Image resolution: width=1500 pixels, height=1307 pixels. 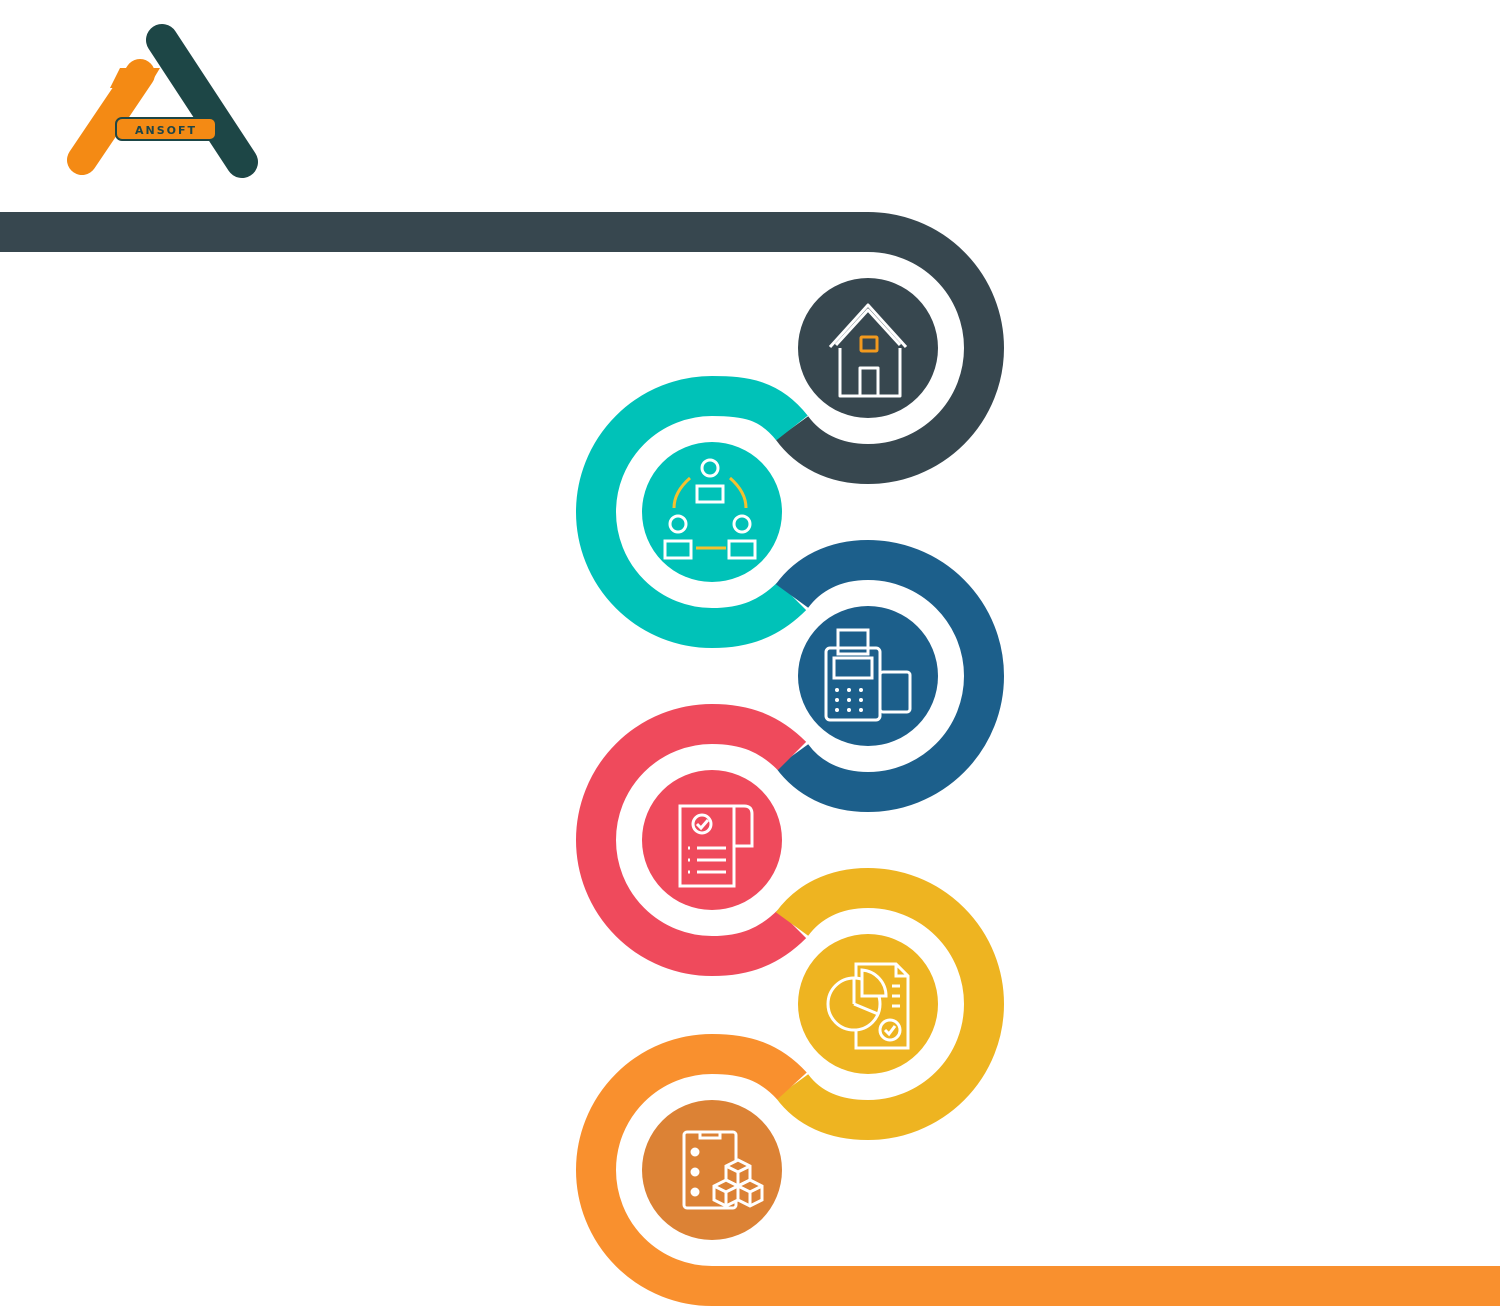 I want to click on step-5-track, so click(x=889, y=1004).